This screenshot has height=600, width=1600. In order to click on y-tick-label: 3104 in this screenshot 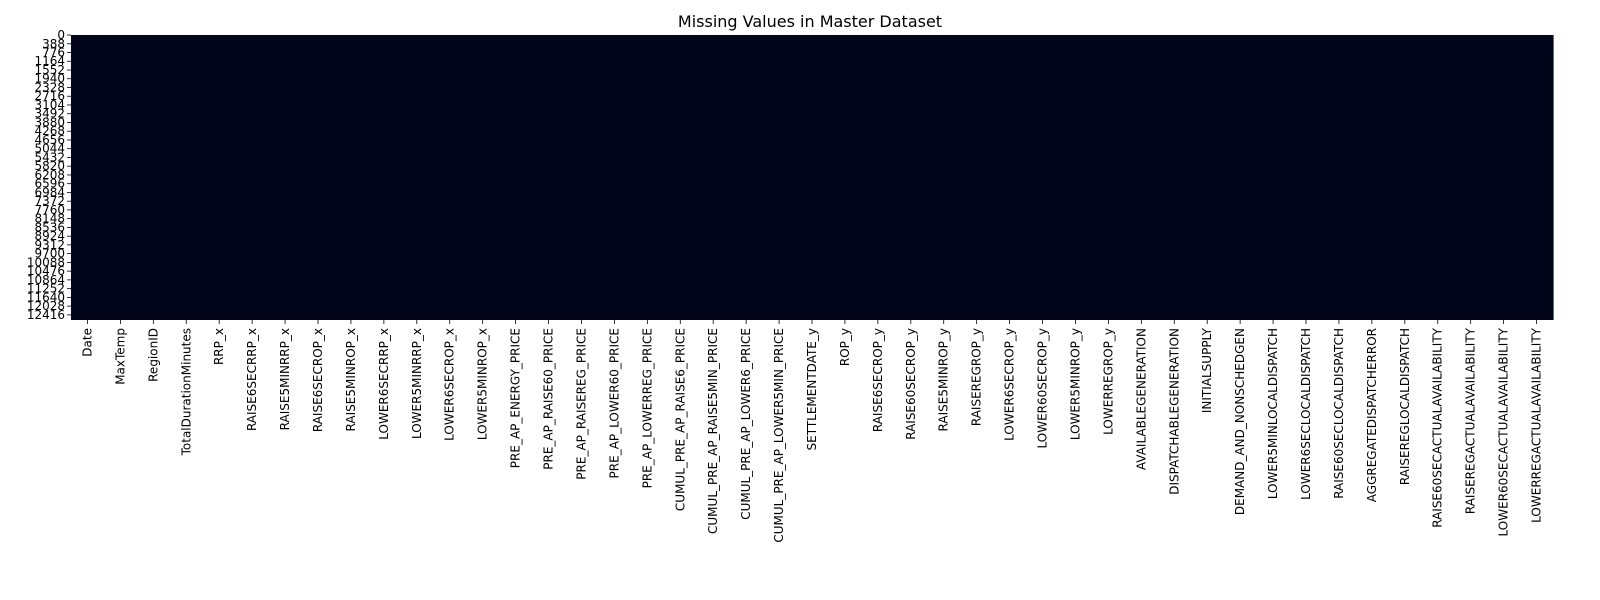, I will do `click(49, 105)`.